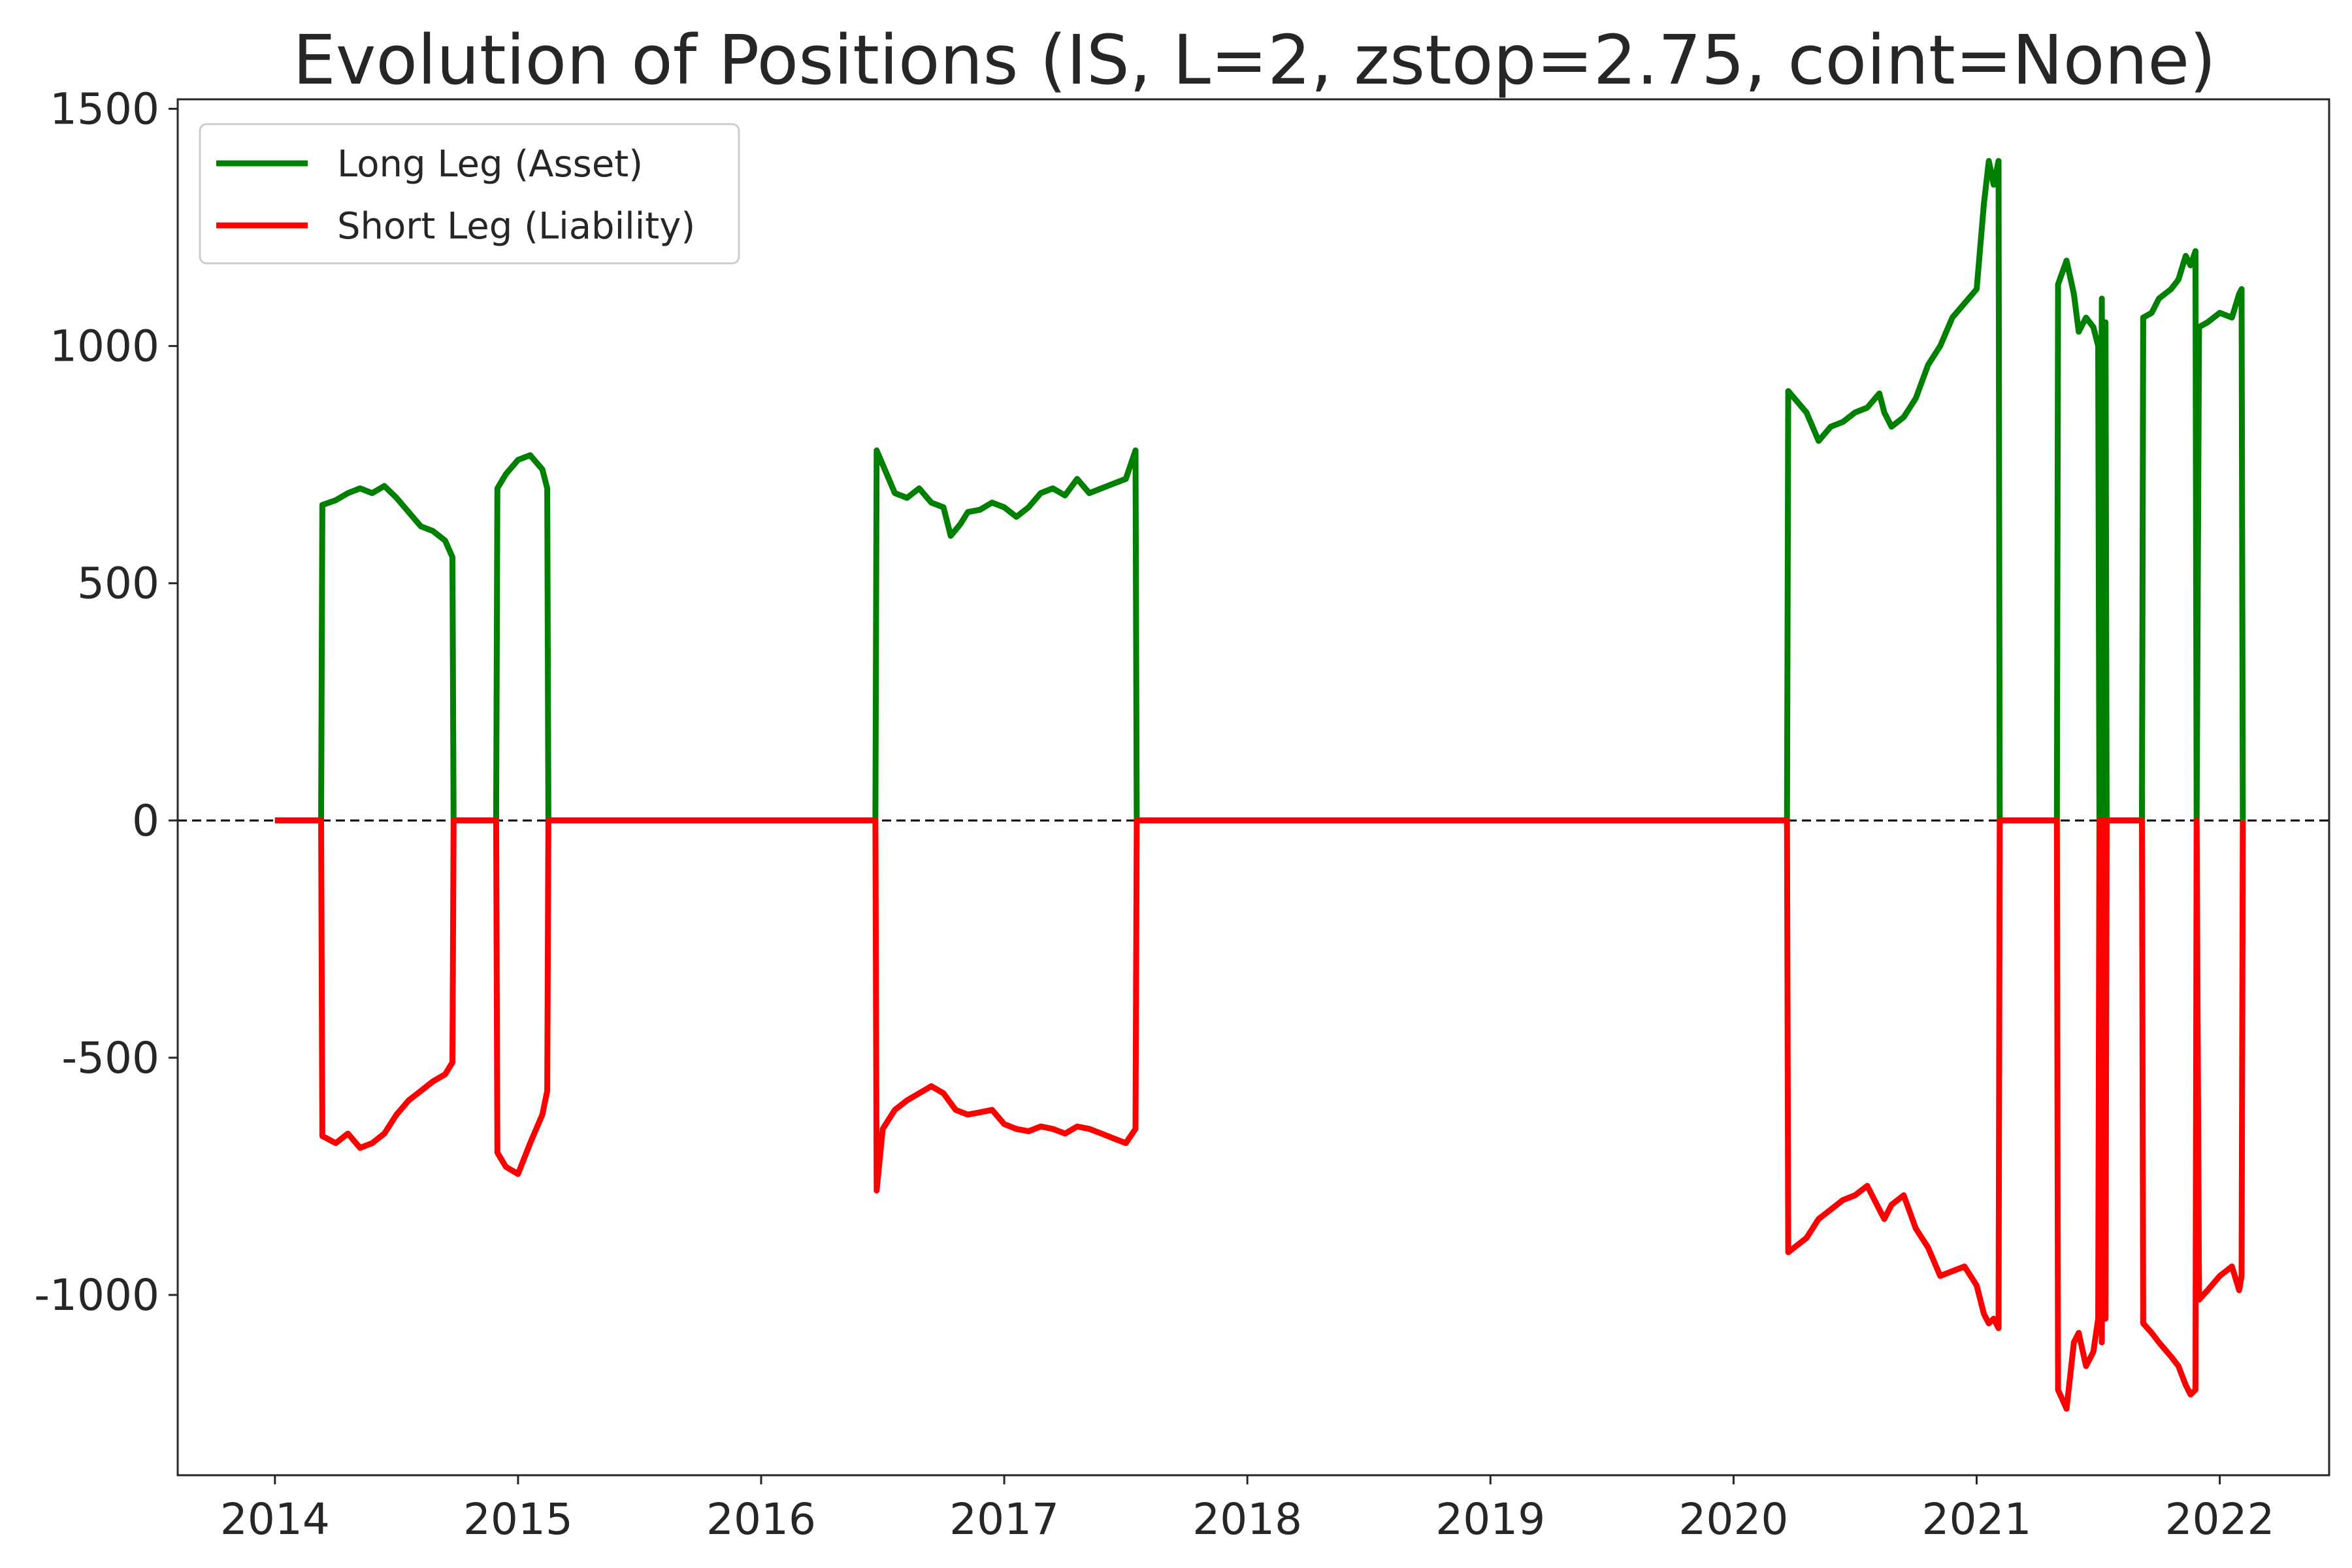 This screenshot has width=2352, height=1568. Describe the element at coordinates (1733, 1519) in the screenshot. I see `x-tick-label: 2020` at that location.